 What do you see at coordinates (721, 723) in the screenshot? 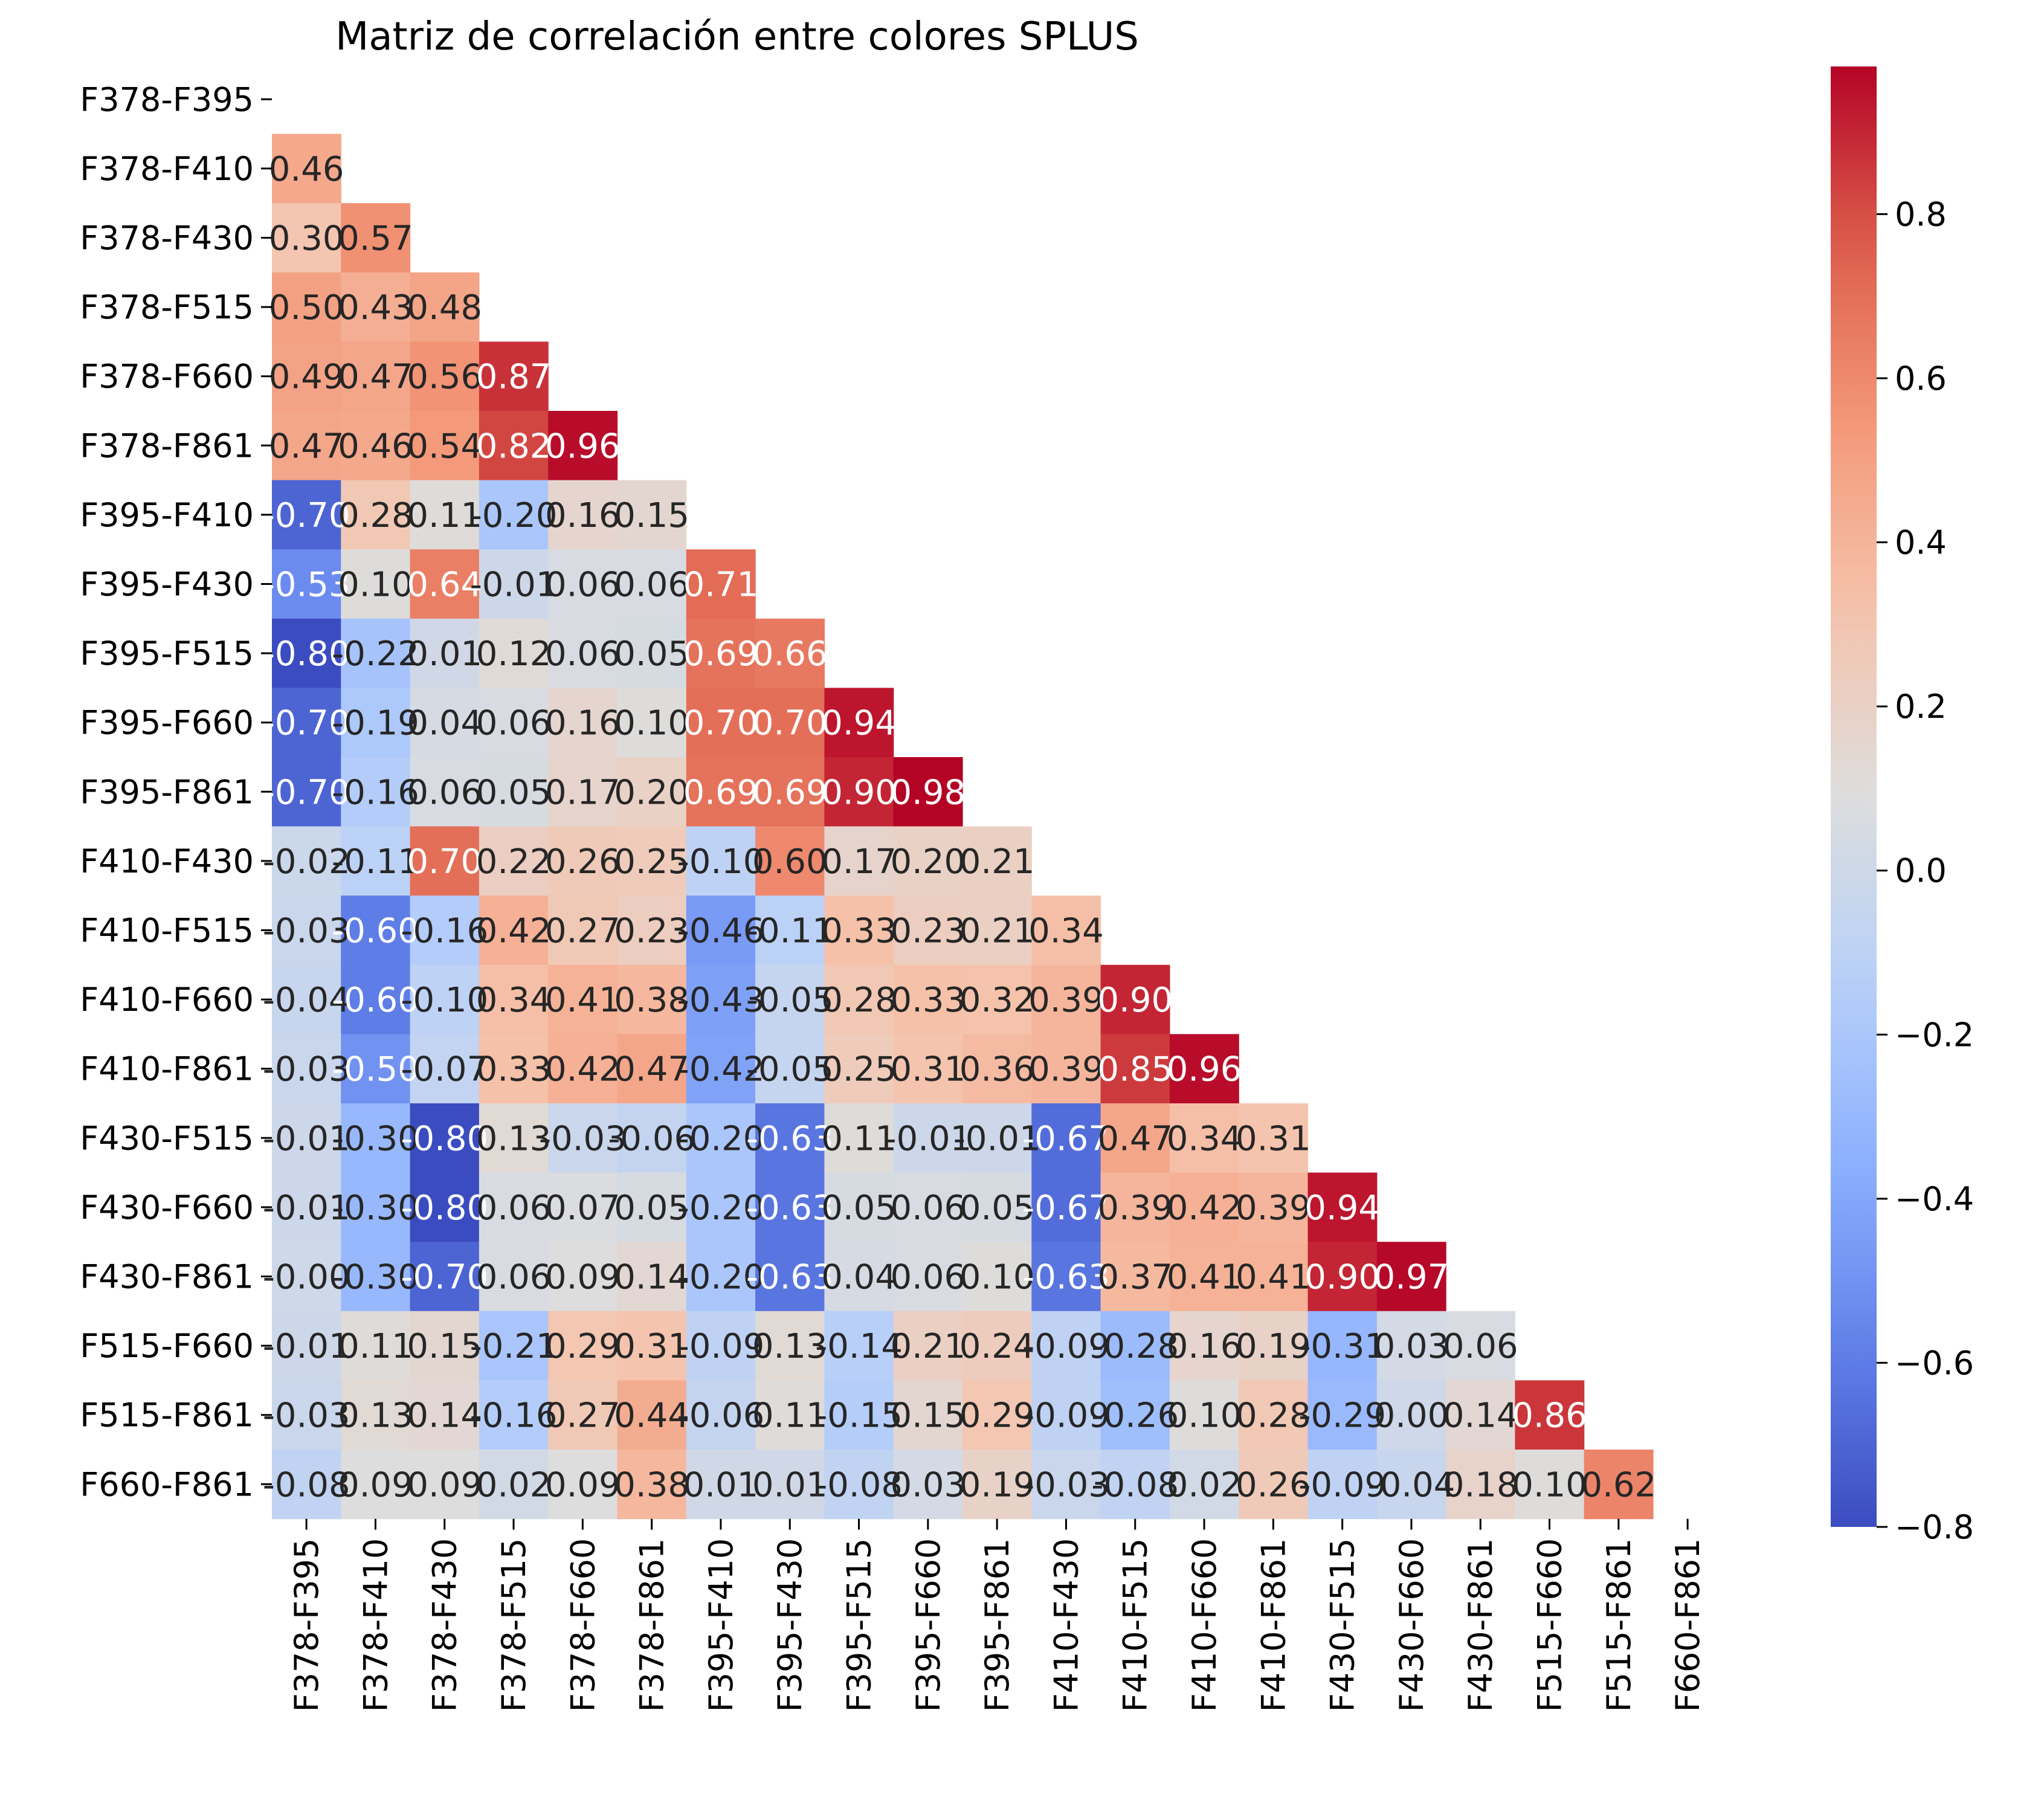
I see `cell-value-label: 0.70` at bounding box center [721, 723].